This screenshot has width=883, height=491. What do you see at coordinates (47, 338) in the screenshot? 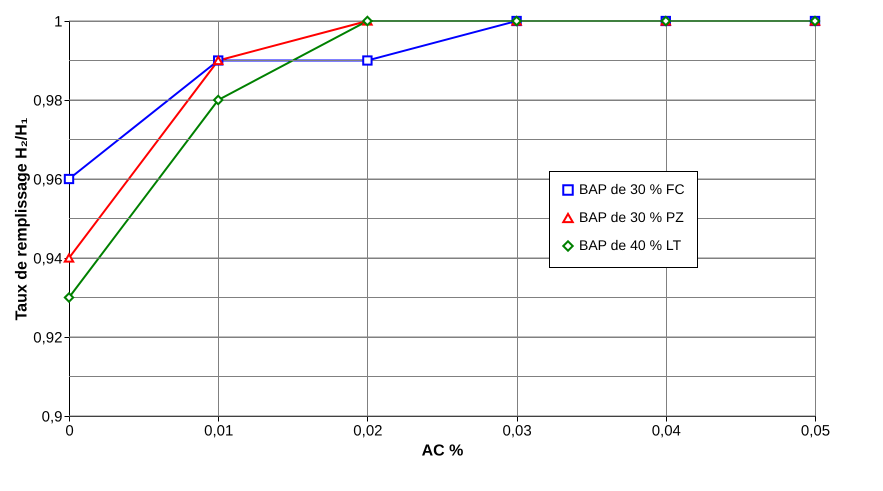
I see `y-tick-label: 0,92` at bounding box center [47, 338].